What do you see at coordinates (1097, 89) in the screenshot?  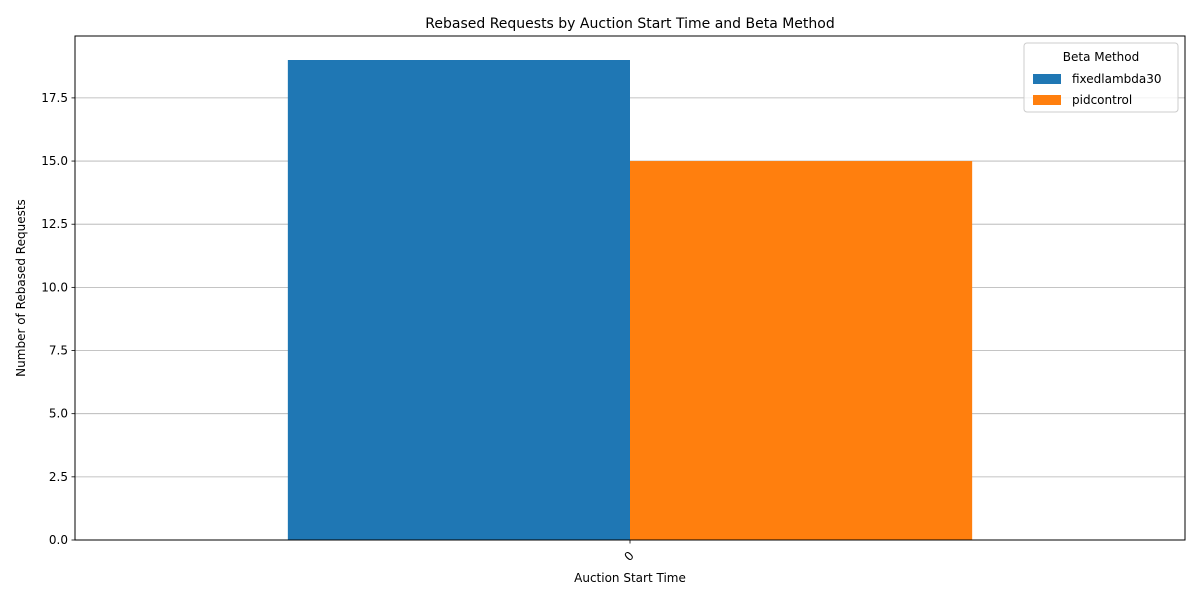 I see `legend-items: fixedlambda30 pidcontrol` at bounding box center [1097, 89].